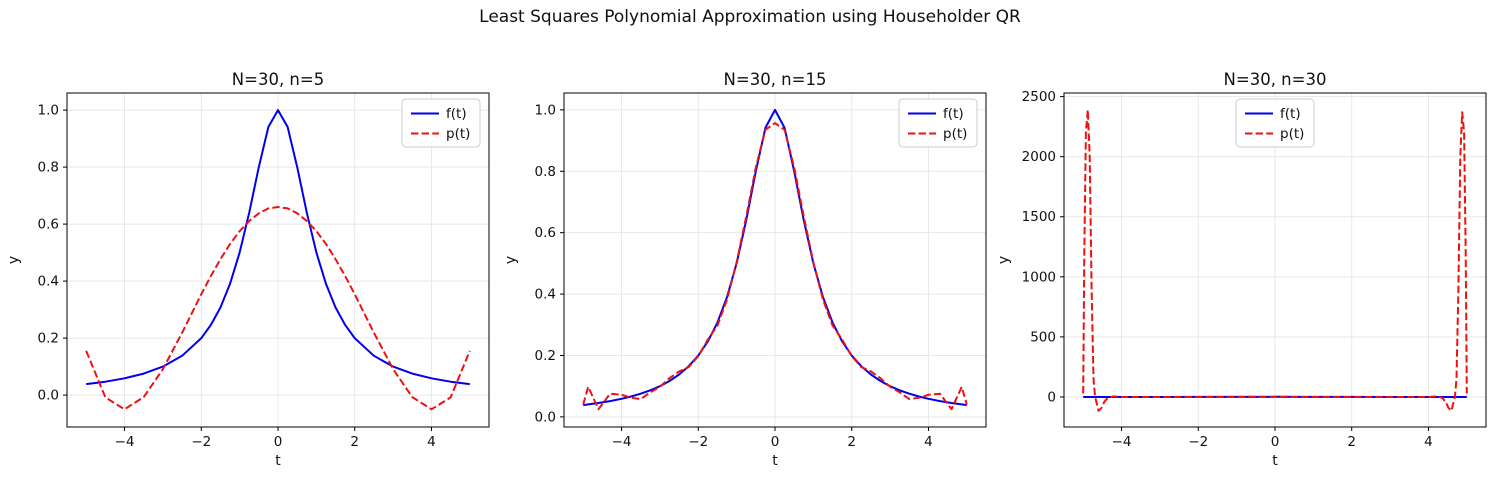 Image resolution: width=1500 pixels, height=500 pixels. What do you see at coordinates (1039, 97) in the screenshot?
I see `y-tick-label: 2500` at bounding box center [1039, 97].